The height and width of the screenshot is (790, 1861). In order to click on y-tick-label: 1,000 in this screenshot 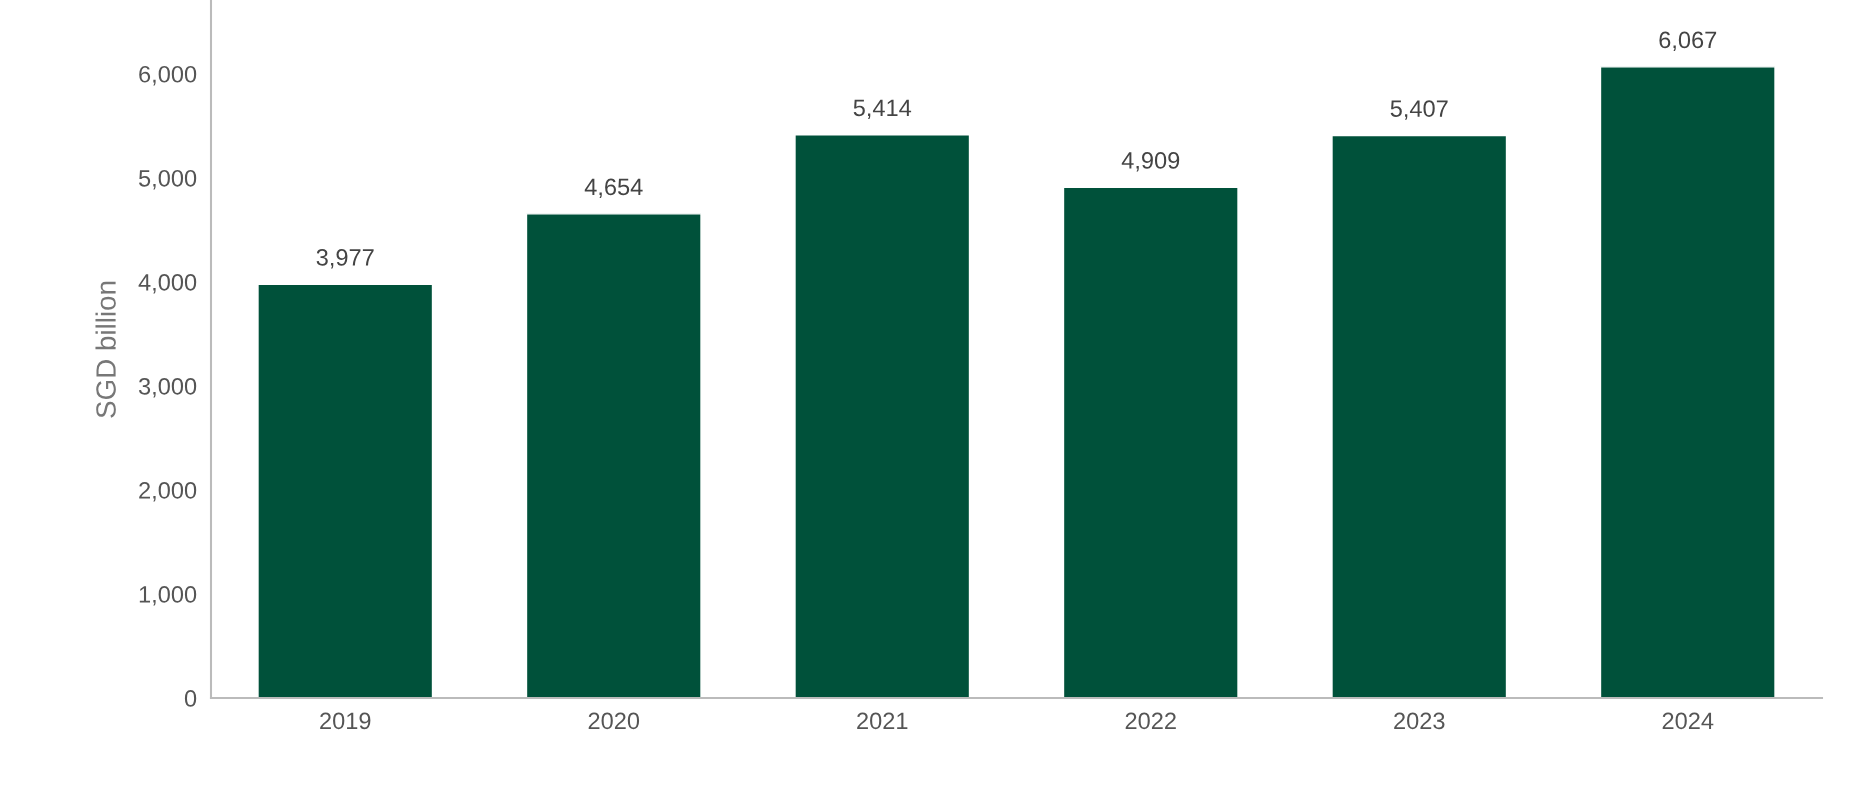, I will do `click(168, 596)`.